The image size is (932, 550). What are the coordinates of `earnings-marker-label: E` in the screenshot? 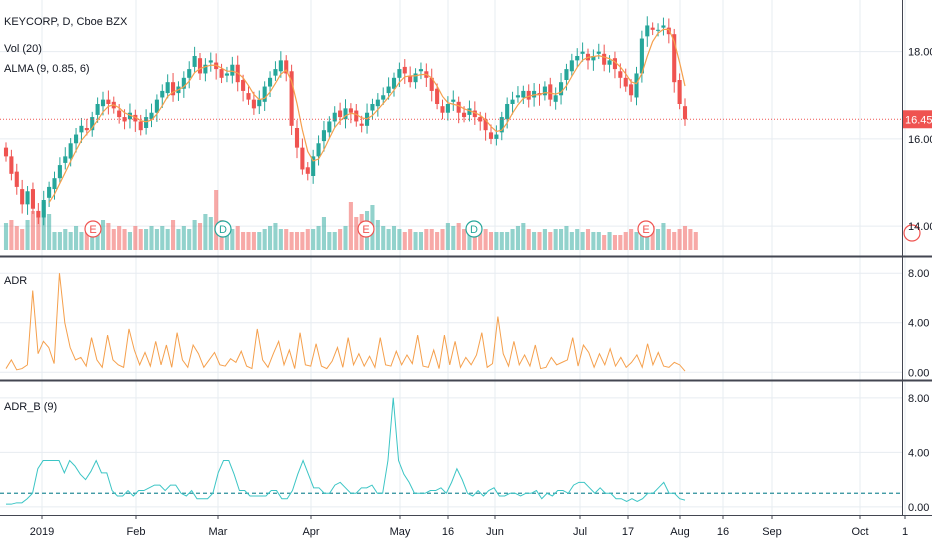 It's located at (365, 230).